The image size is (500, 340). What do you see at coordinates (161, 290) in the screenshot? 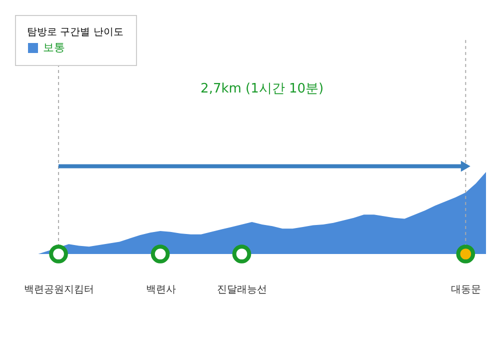
I see `x-tick-label: 백련사` at bounding box center [161, 290].